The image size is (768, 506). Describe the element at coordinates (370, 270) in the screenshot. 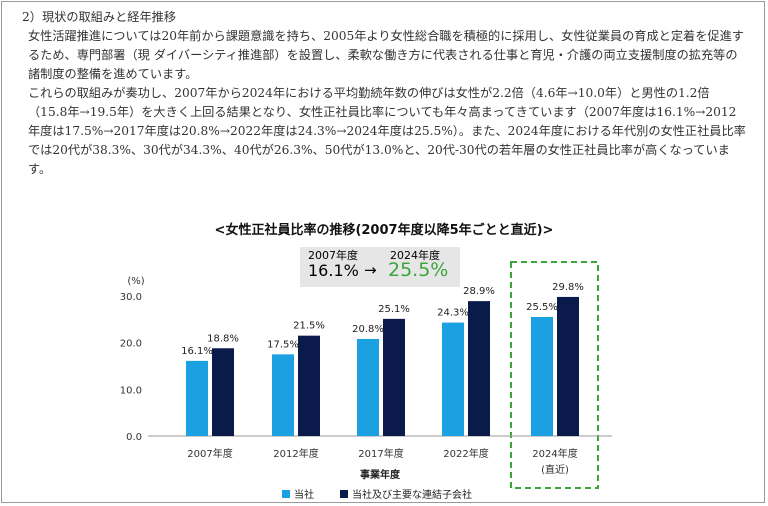

I see `arrow-icon: →` at that location.